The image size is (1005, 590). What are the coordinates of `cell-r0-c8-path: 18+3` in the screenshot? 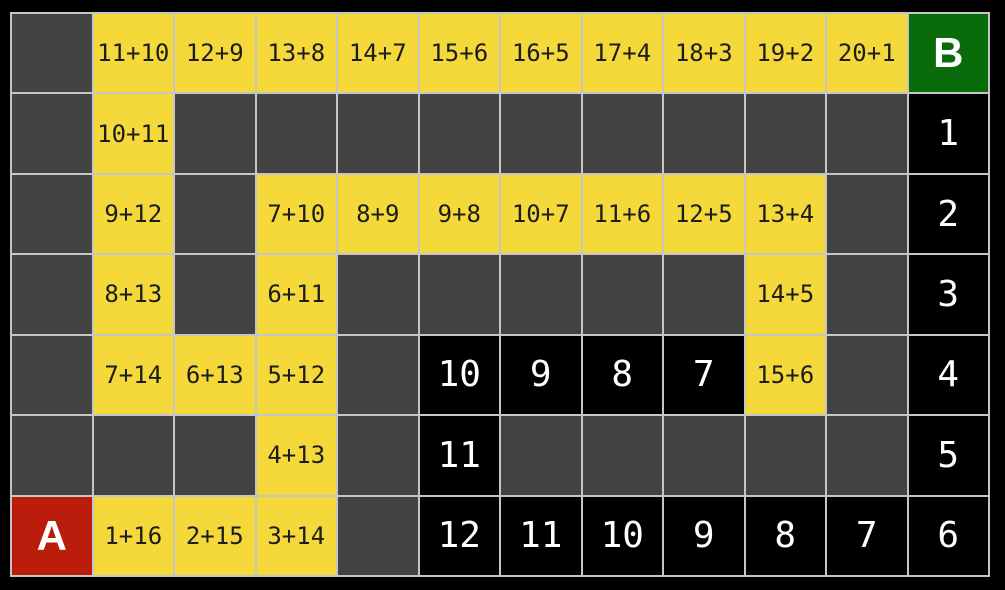 It's located at (704, 53).